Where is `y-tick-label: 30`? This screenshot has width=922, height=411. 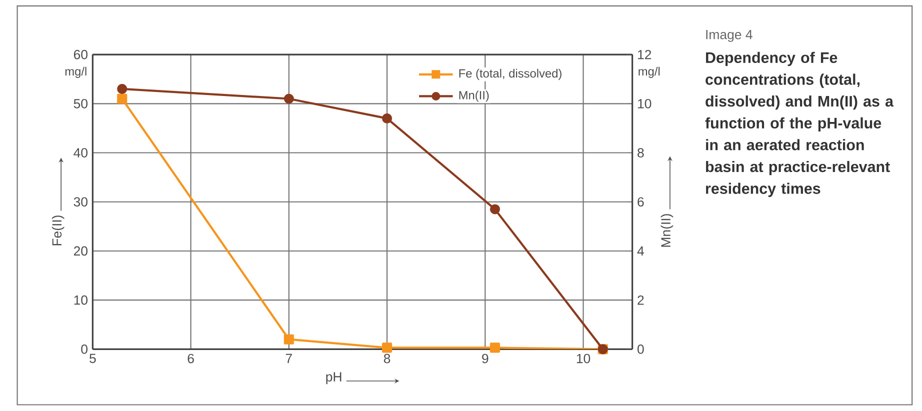 y-tick-label: 30 is located at coordinates (81, 202).